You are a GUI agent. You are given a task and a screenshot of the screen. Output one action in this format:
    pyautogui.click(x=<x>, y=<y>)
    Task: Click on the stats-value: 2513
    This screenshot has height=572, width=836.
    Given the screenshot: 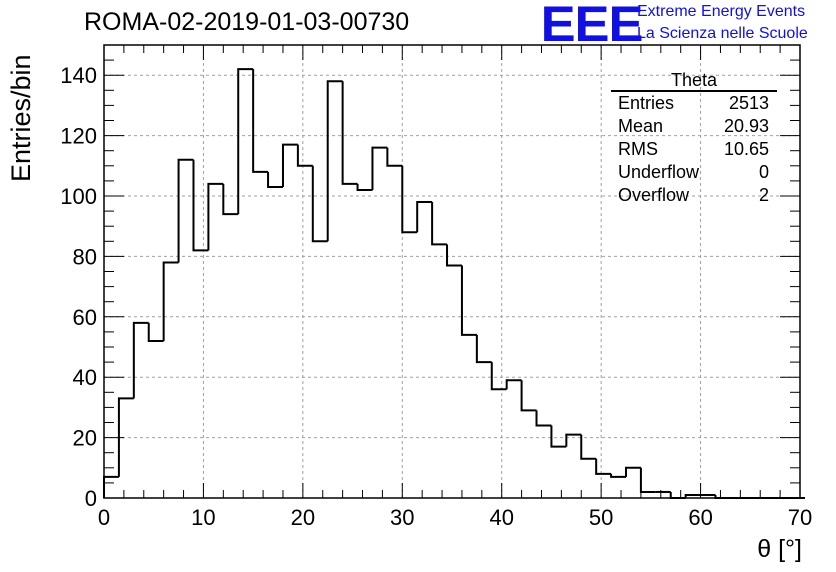 What is the action you would take?
    pyautogui.click(x=748, y=103)
    